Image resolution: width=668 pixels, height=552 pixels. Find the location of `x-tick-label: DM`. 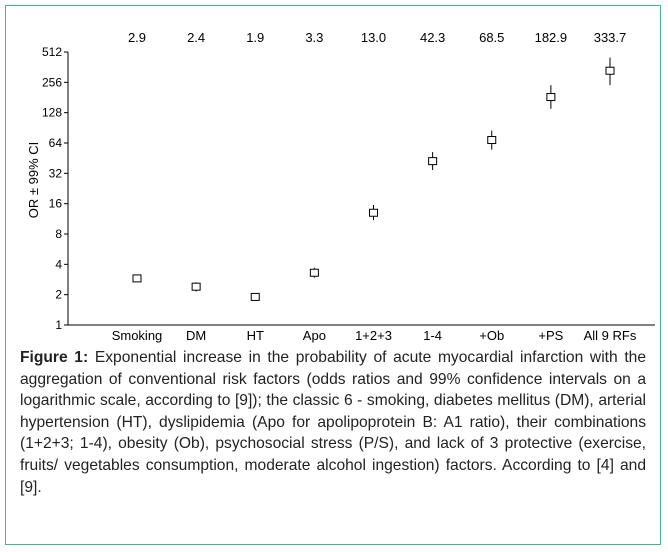

x-tick-label: DM is located at coordinates (196, 335).